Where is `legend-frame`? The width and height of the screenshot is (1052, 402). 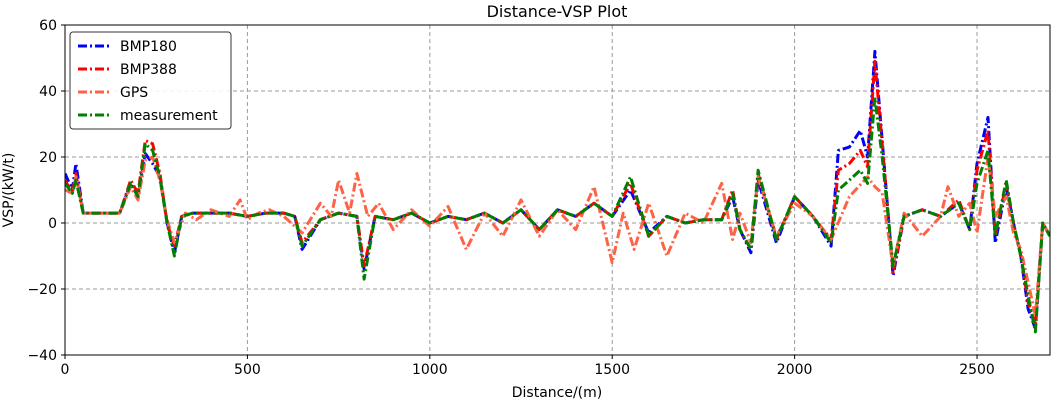 legend-frame is located at coordinates (150, 80).